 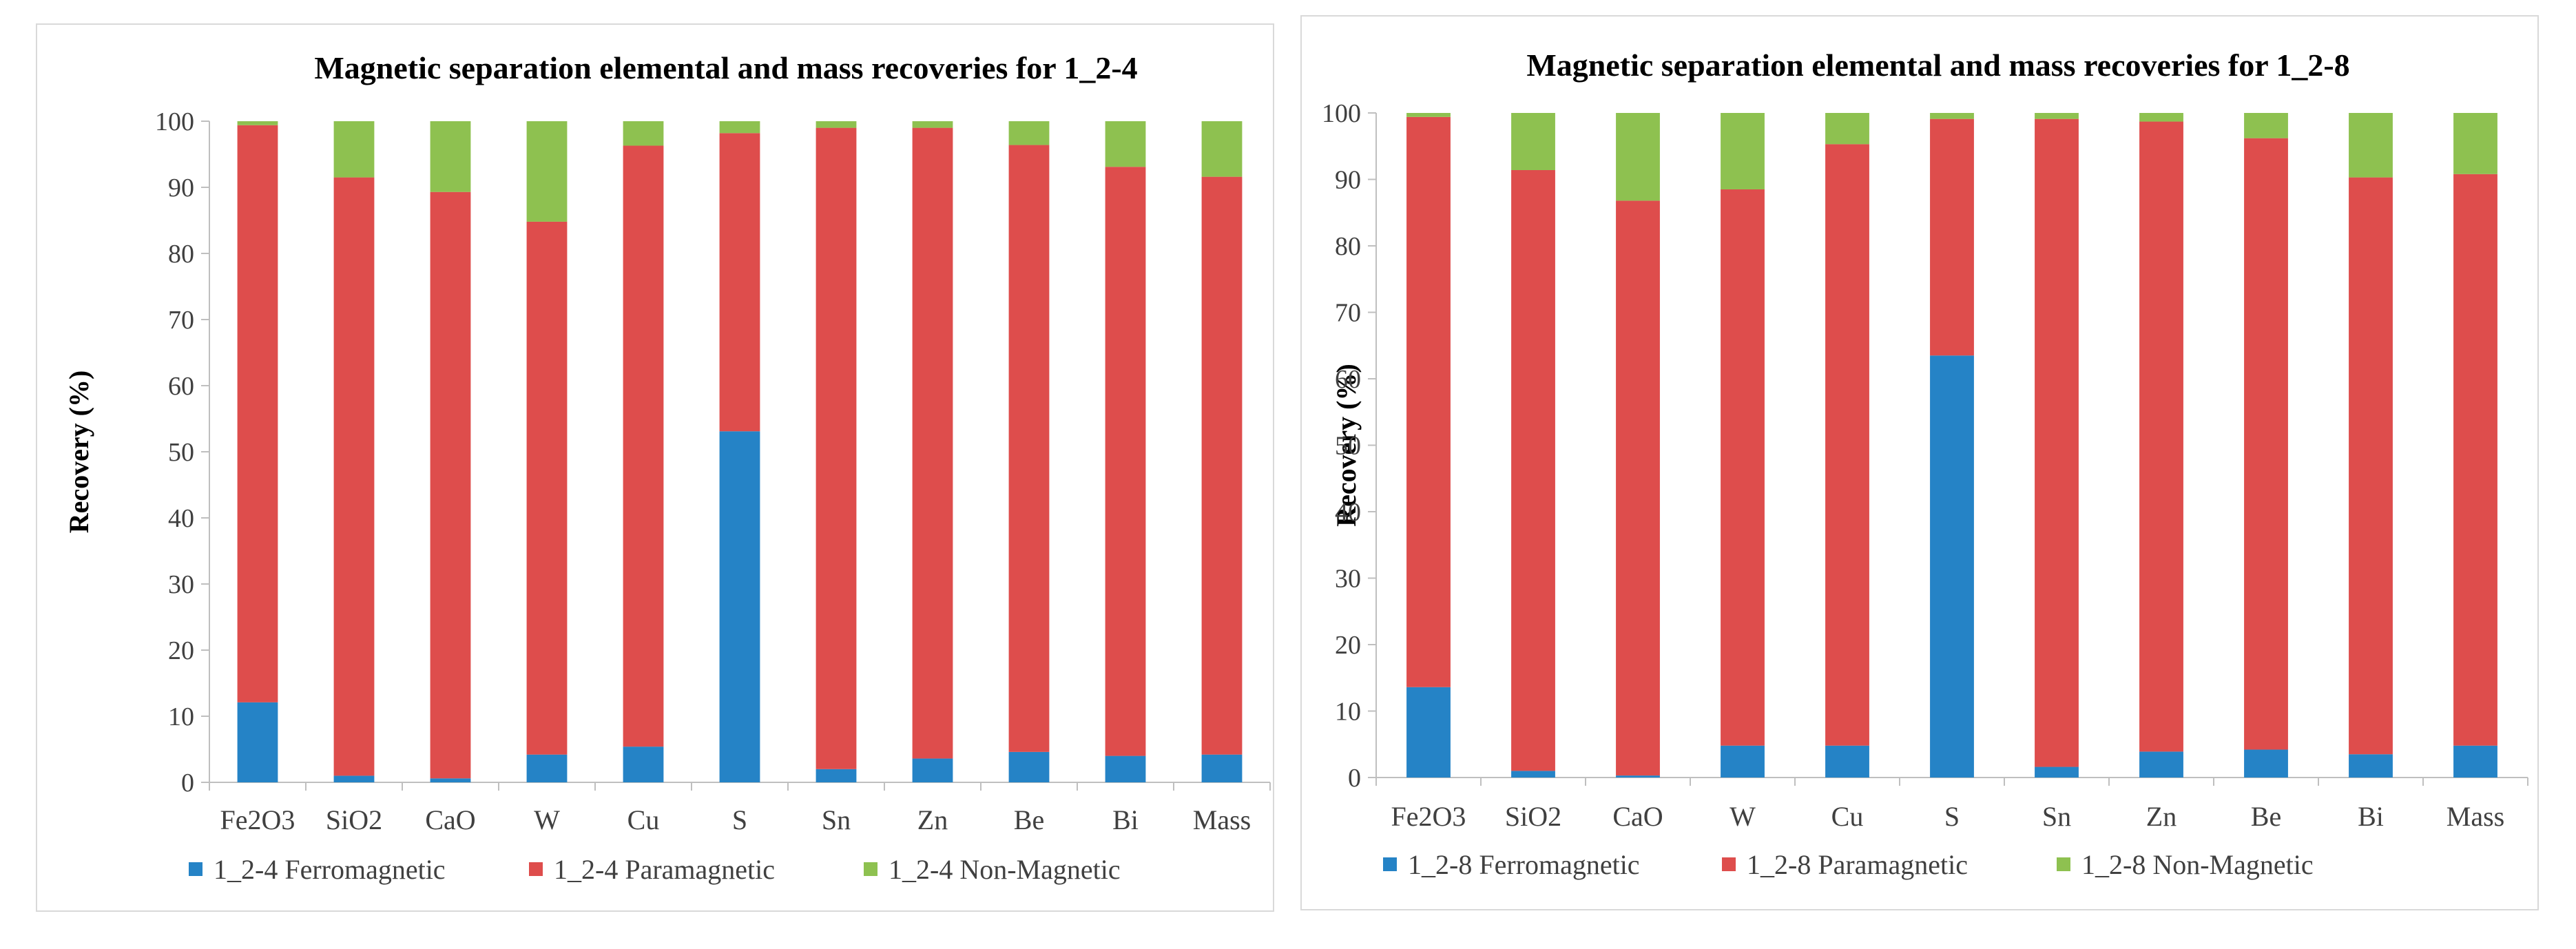 I want to click on bar-segment-1-2-8-non-magnetic-bi, so click(x=2371, y=145).